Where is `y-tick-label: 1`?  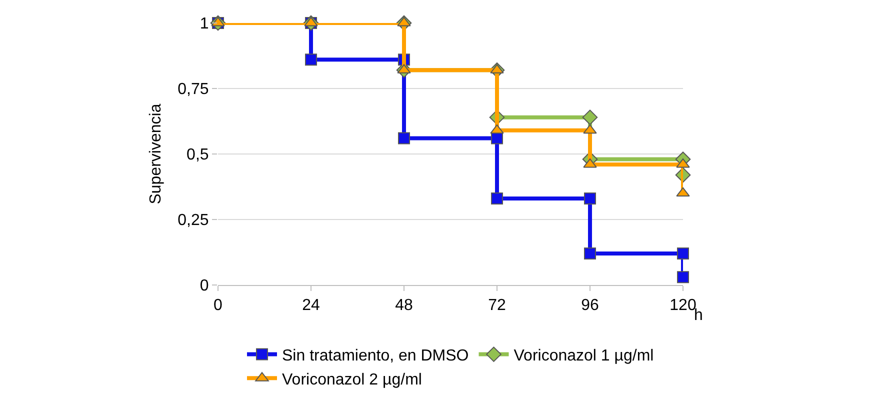 y-tick-label: 1 is located at coordinates (204, 24).